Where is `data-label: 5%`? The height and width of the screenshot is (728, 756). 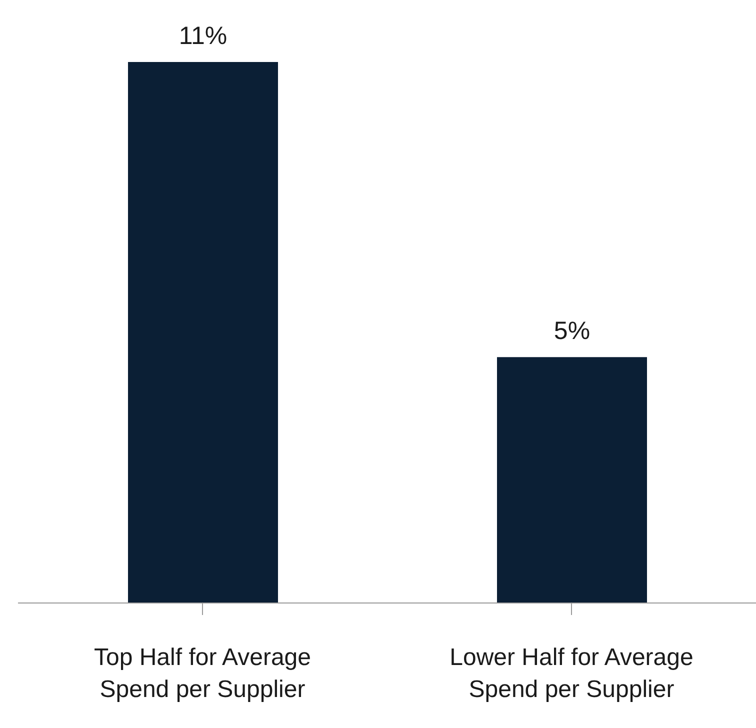
data-label: 5% is located at coordinates (572, 331).